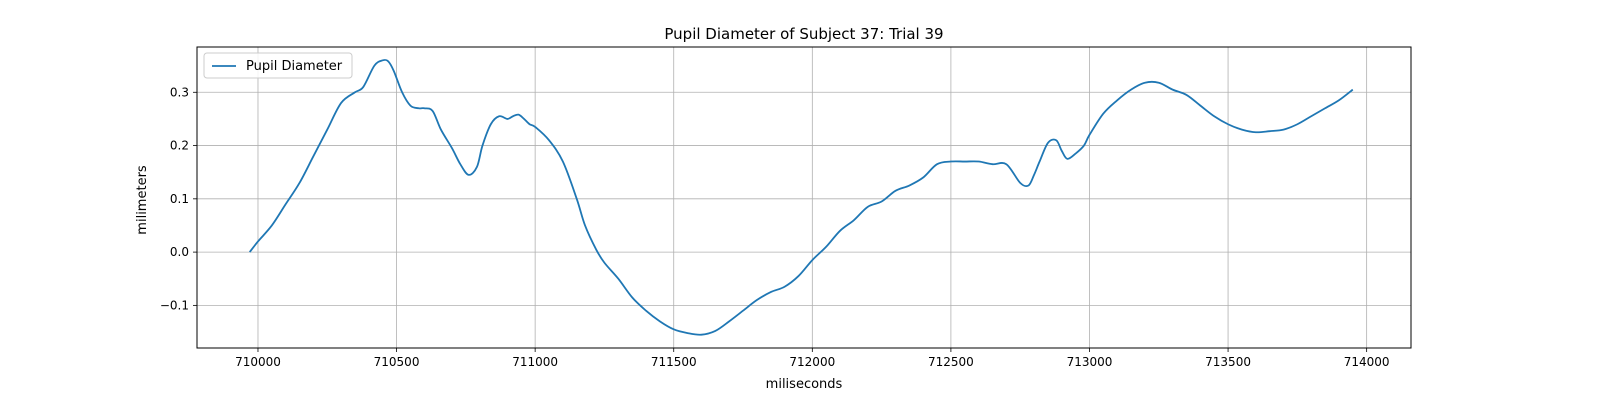  Describe the element at coordinates (179, 199) in the screenshot. I see `y-tick-label: 0.1` at that location.